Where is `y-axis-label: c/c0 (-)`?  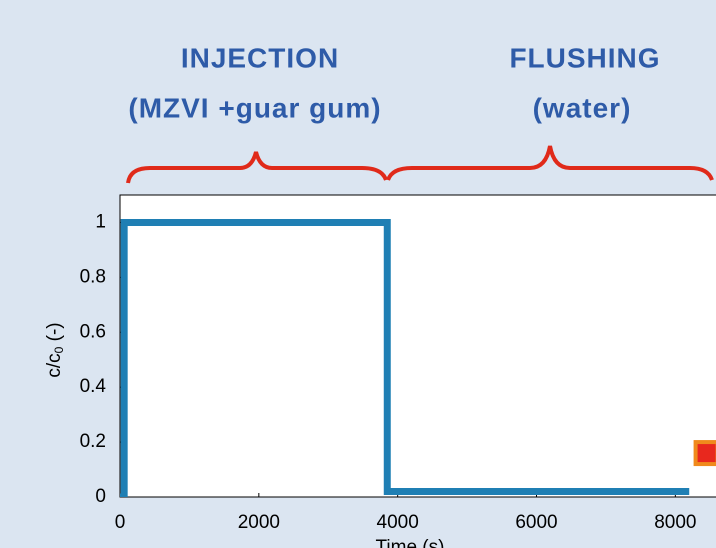
y-axis-label: c/c0 (-) is located at coordinates (55, 349).